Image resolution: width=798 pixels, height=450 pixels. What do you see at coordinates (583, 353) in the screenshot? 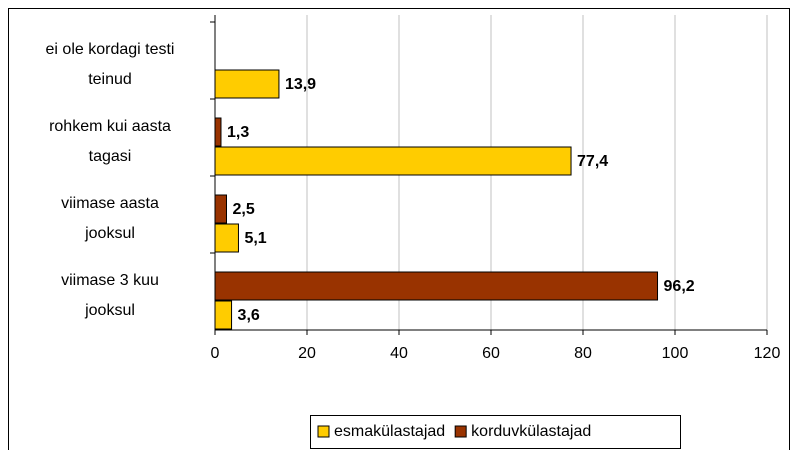
I see `x-tick-label: 80` at bounding box center [583, 353].